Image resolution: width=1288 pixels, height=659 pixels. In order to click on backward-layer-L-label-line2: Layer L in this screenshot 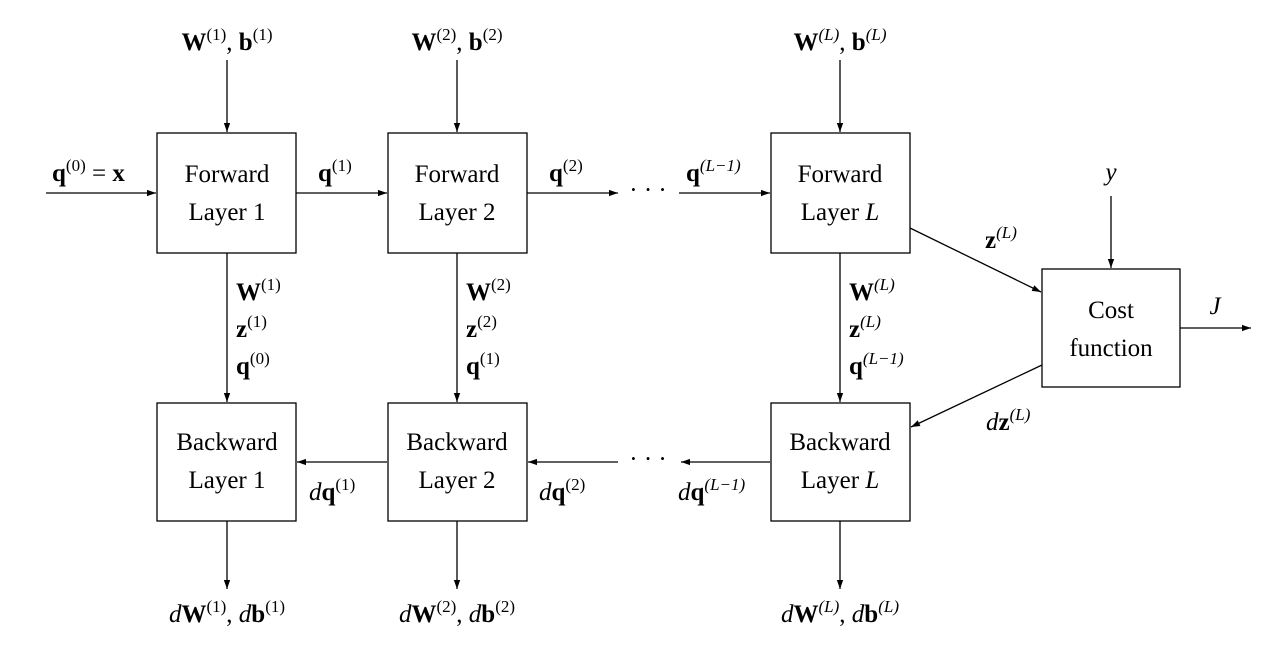, I will do `click(840, 480)`.